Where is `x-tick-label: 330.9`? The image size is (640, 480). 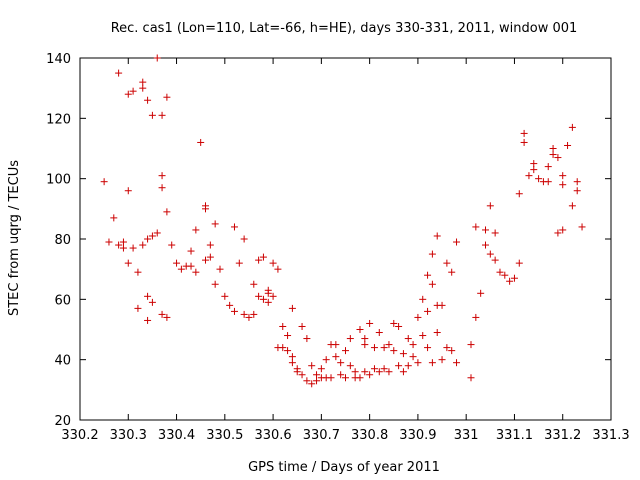 x-tick-label: 330.9 is located at coordinates (417, 435).